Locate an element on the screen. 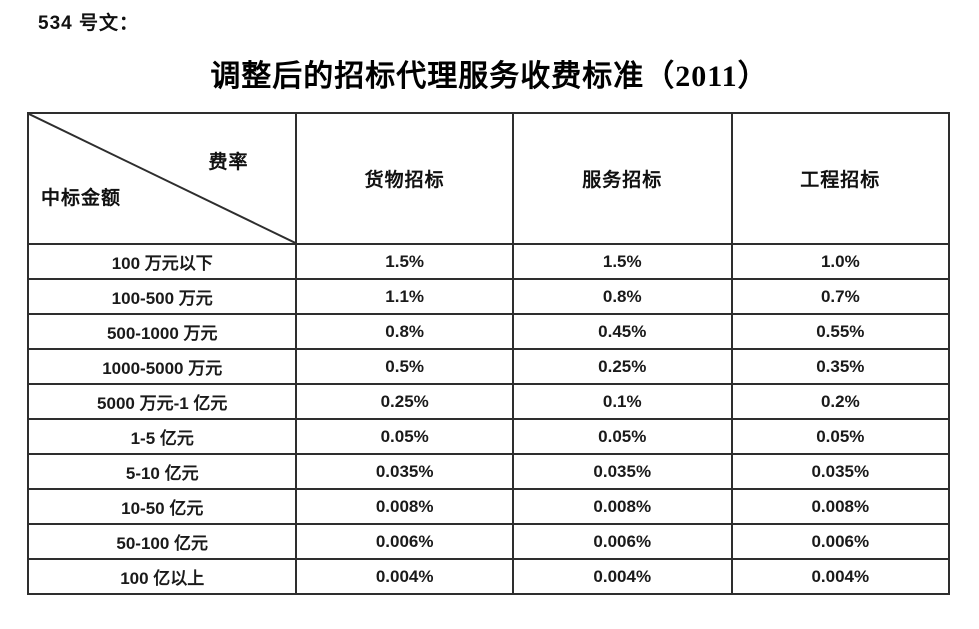 Image resolution: width=979 pixels, height=629 pixels. row-label: 1000-5000 万元 is located at coordinates (162, 366).